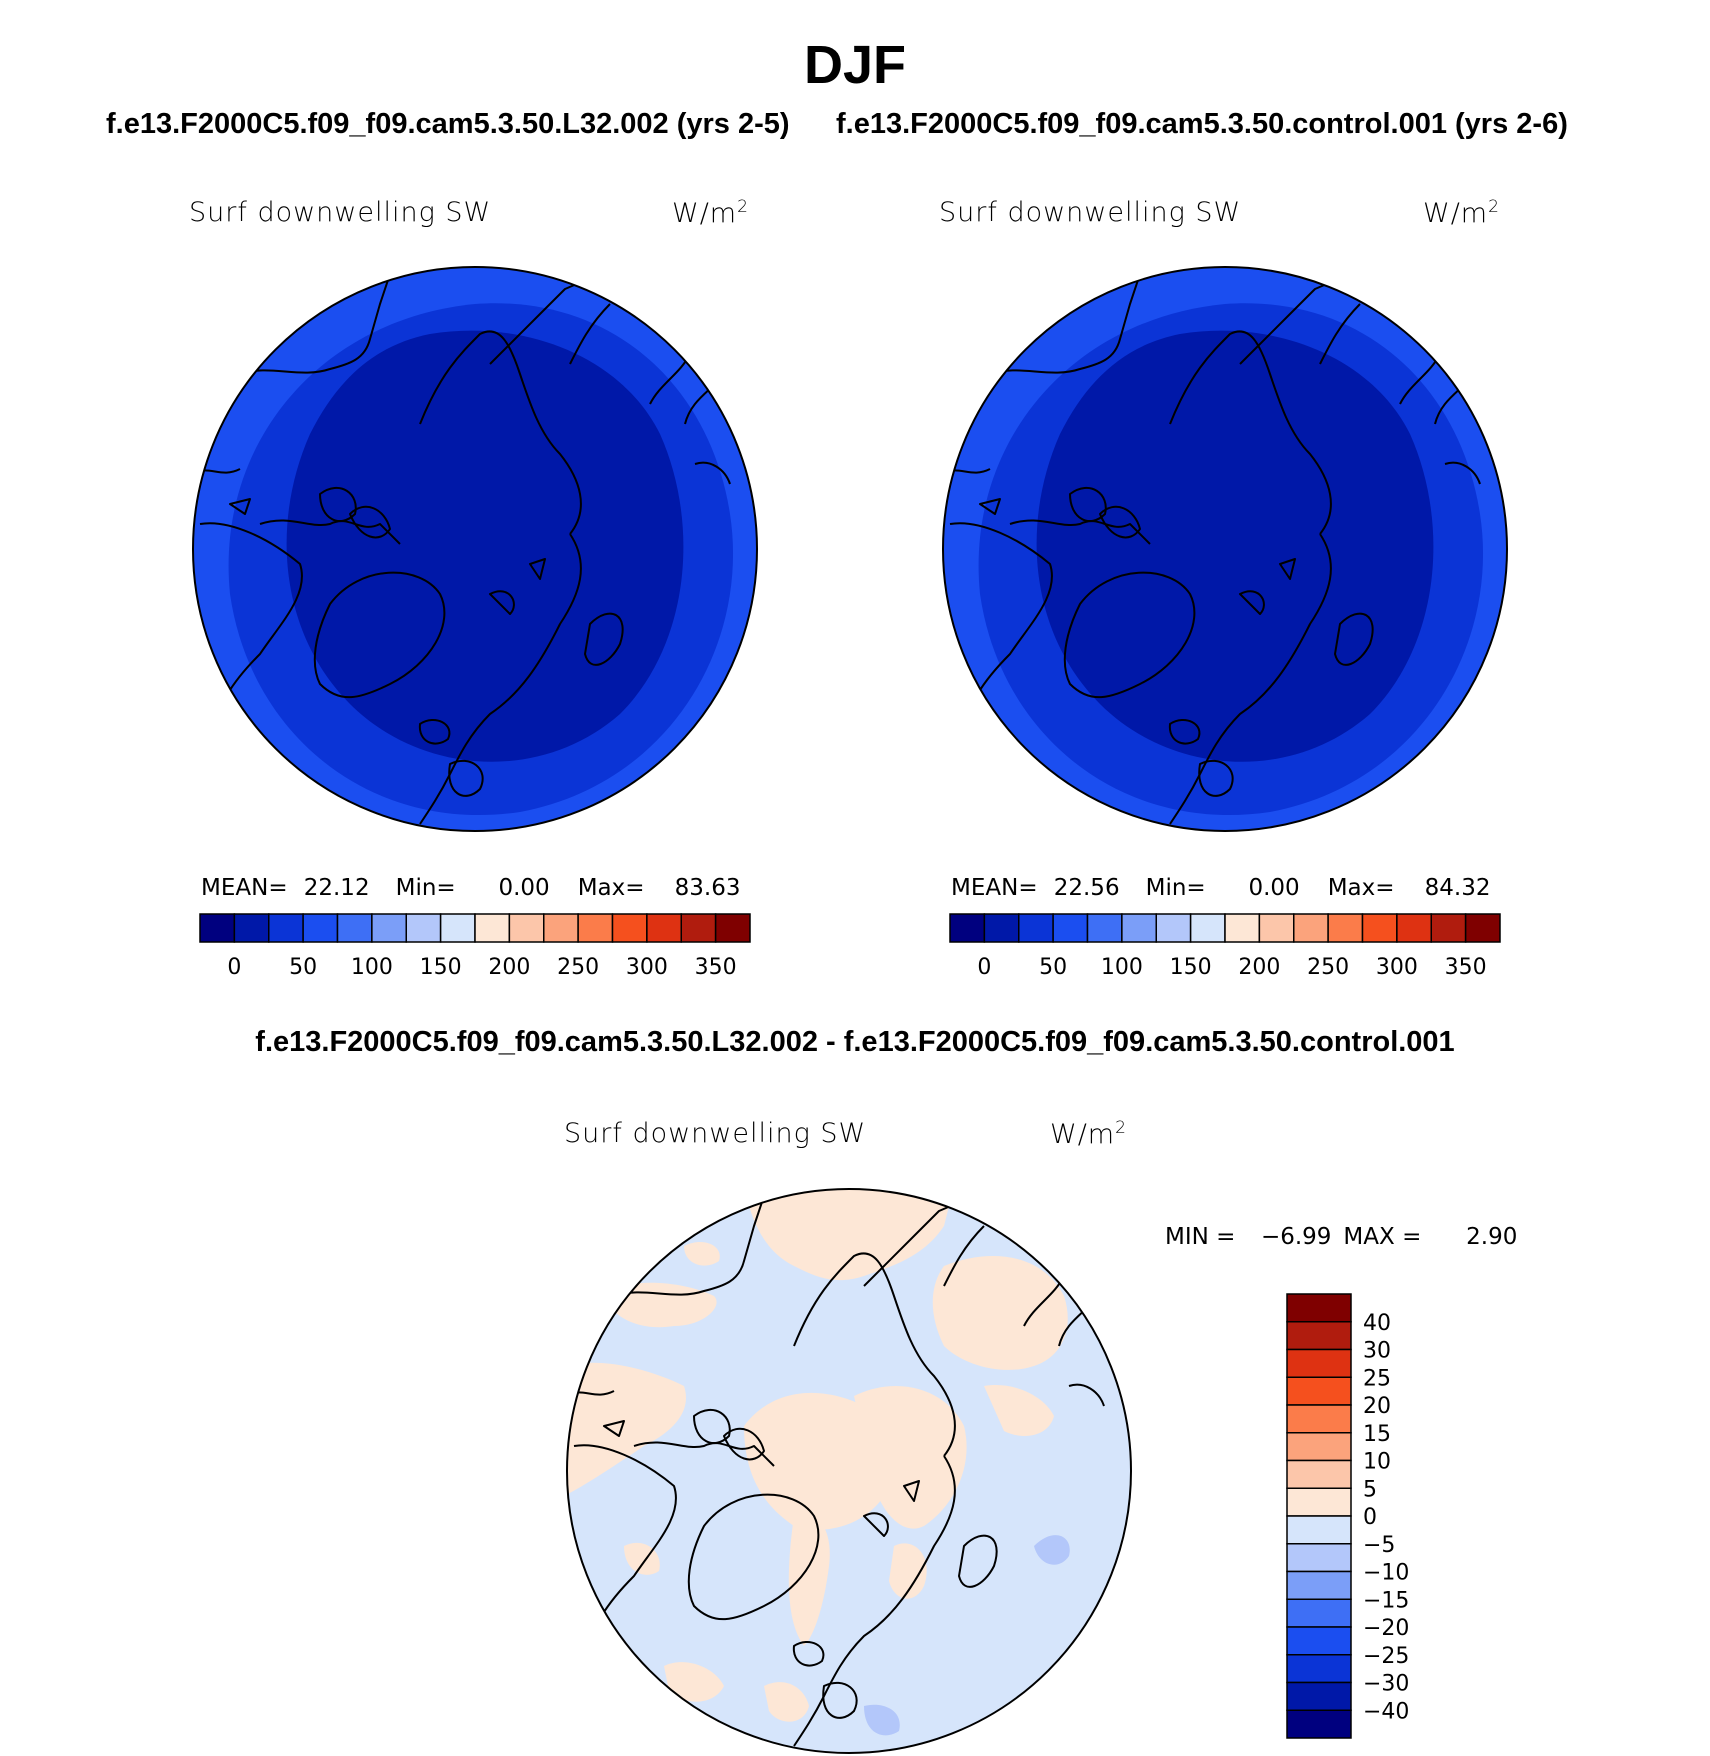  Describe the element at coordinates (1386, 1628) in the screenshot. I see `colorbar-tick-label: −20` at that location.